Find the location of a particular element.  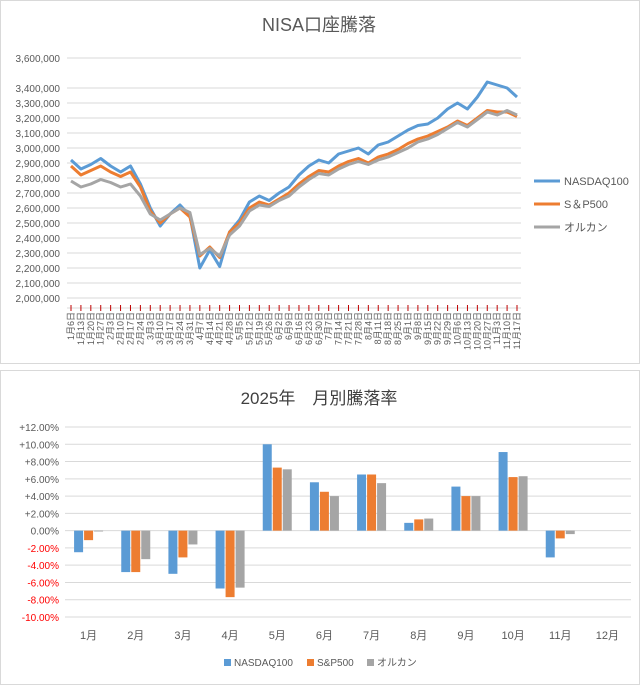

x-tick-label: 7月21日 is located at coordinates (349, 328).